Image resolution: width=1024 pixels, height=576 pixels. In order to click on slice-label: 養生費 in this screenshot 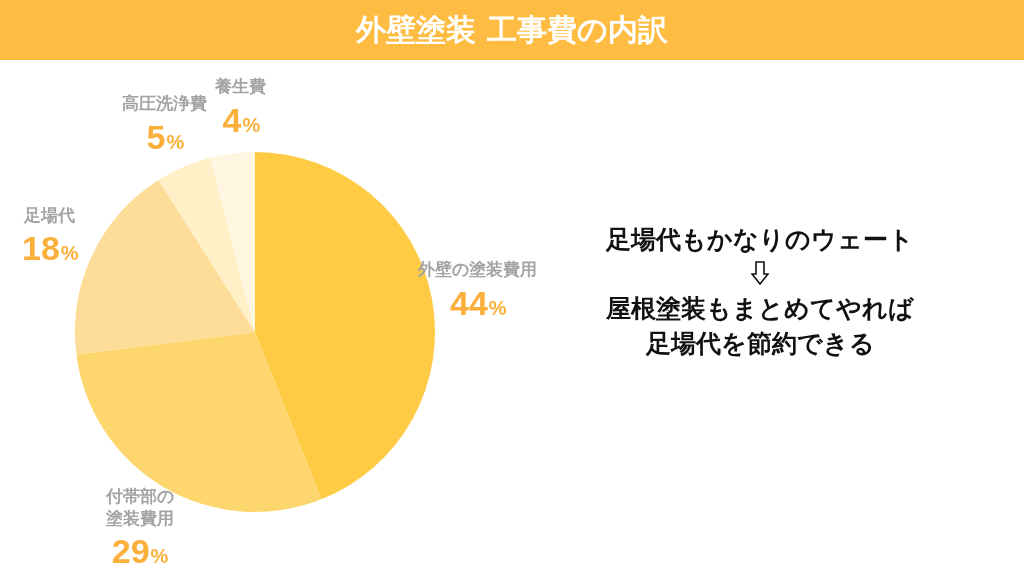, I will do `click(240, 86)`.